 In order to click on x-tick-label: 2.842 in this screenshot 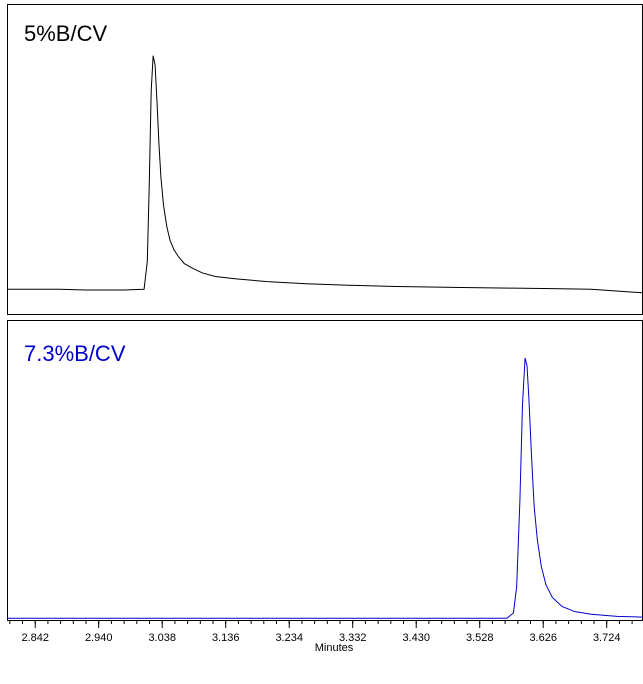, I will do `click(35, 638)`.